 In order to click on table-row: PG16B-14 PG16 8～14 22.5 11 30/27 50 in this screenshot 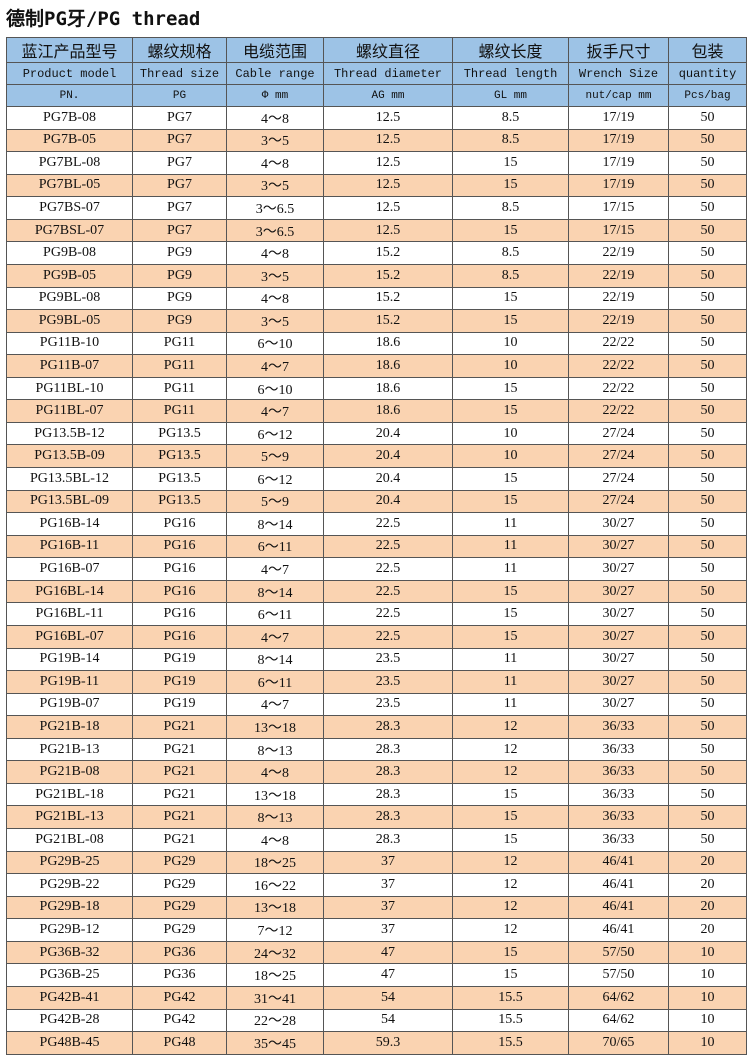, I will do `click(376, 524)`.